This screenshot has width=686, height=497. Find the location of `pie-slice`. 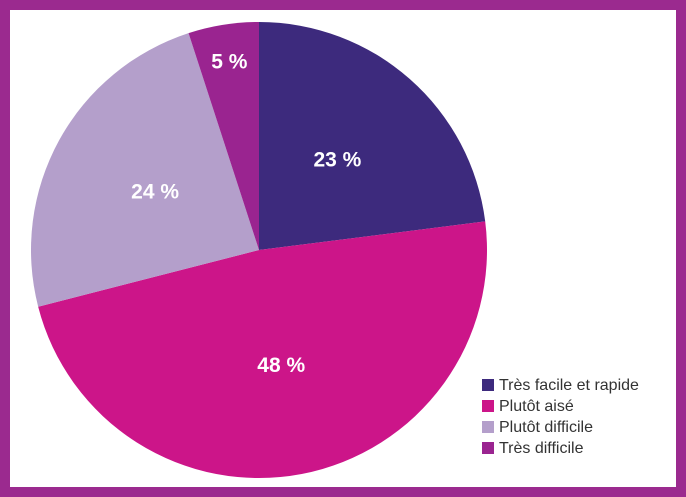

pie-slice is located at coordinates (223, 136).